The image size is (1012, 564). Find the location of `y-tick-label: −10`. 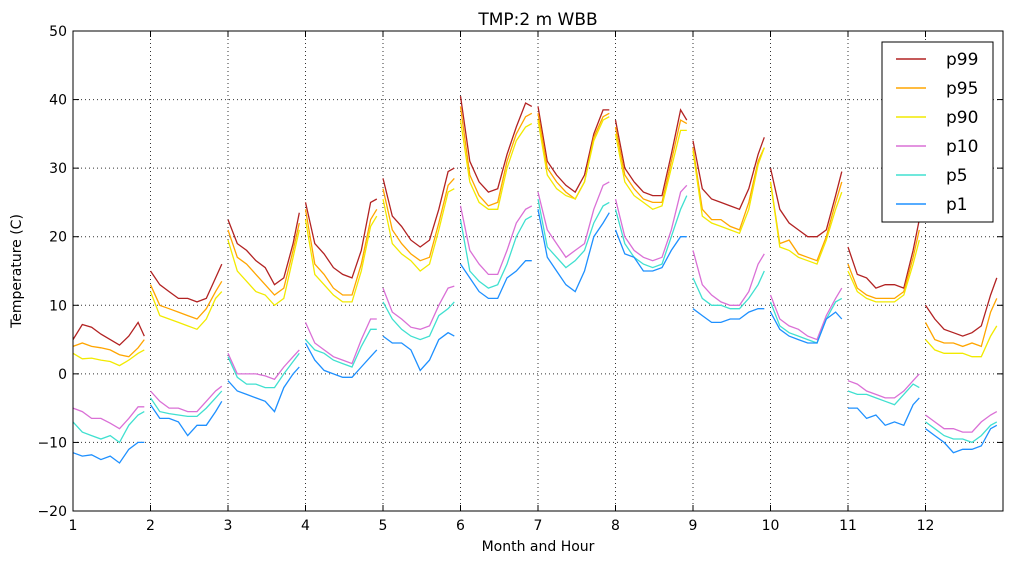

y-tick-label: −10 is located at coordinates (52, 443).